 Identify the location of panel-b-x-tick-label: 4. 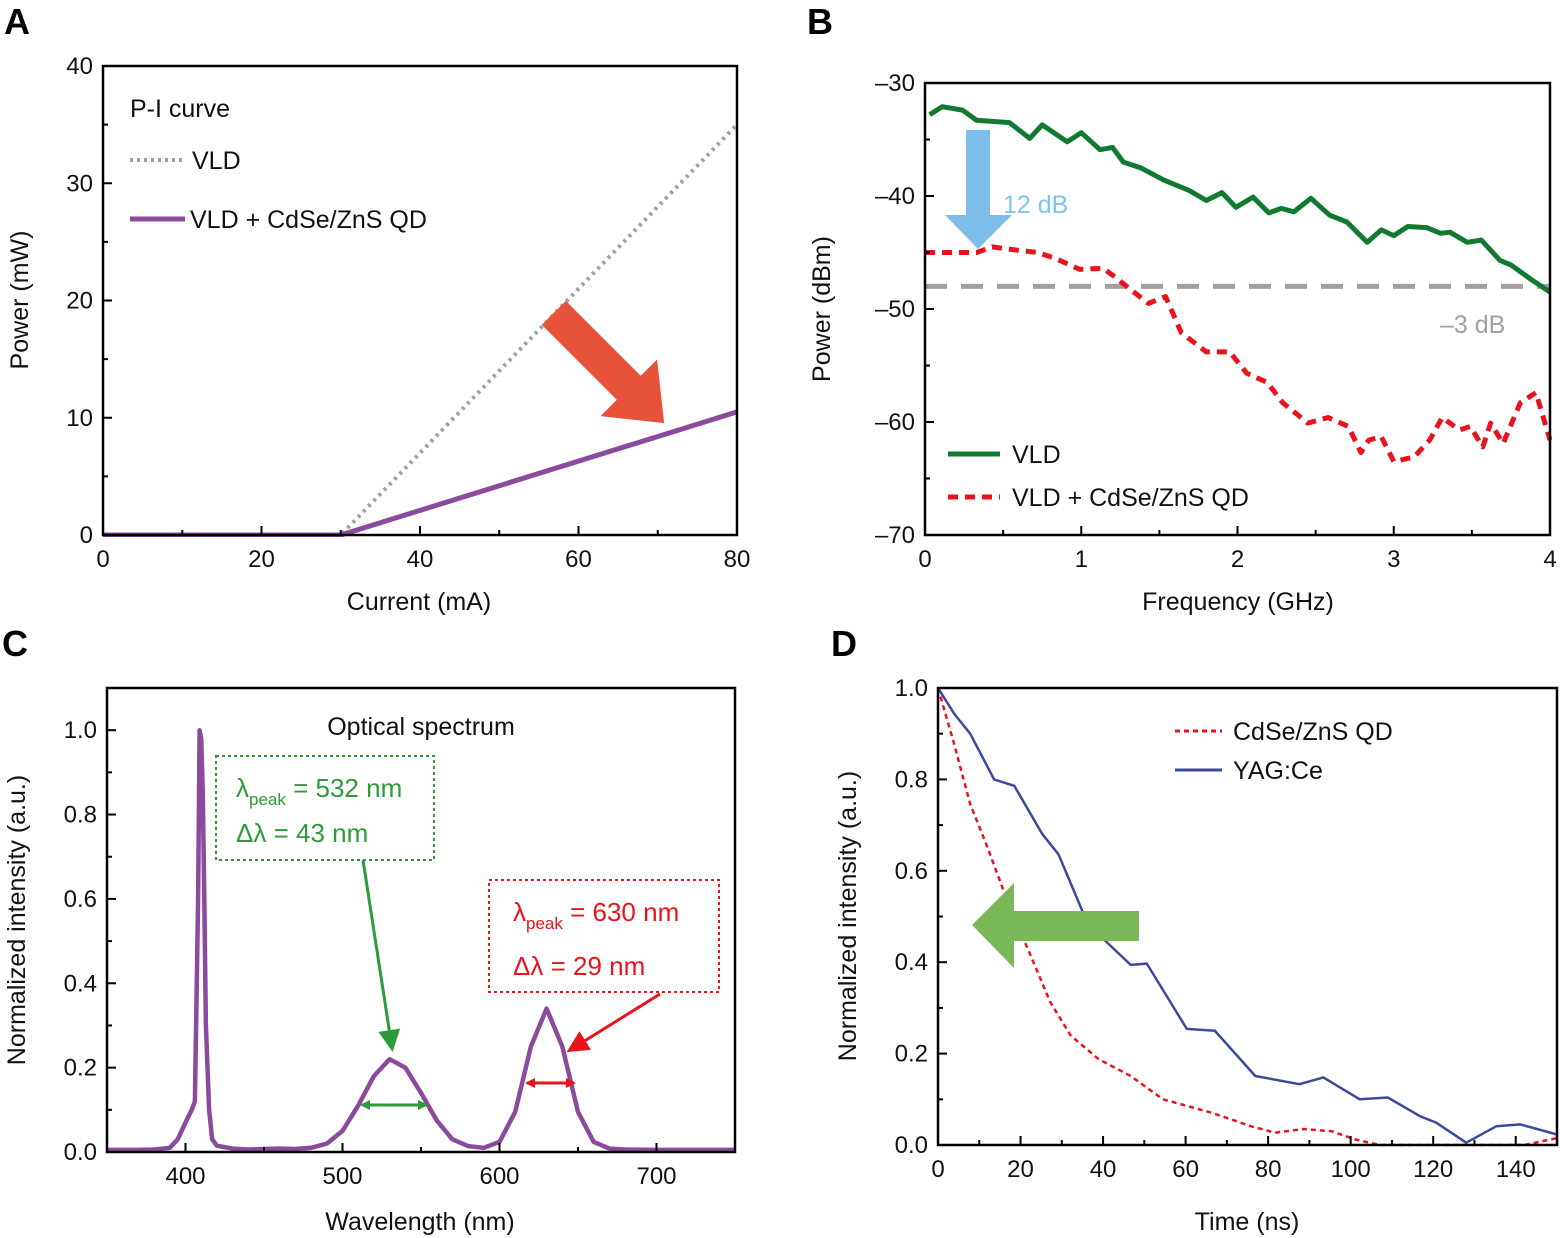
(1549, 559).